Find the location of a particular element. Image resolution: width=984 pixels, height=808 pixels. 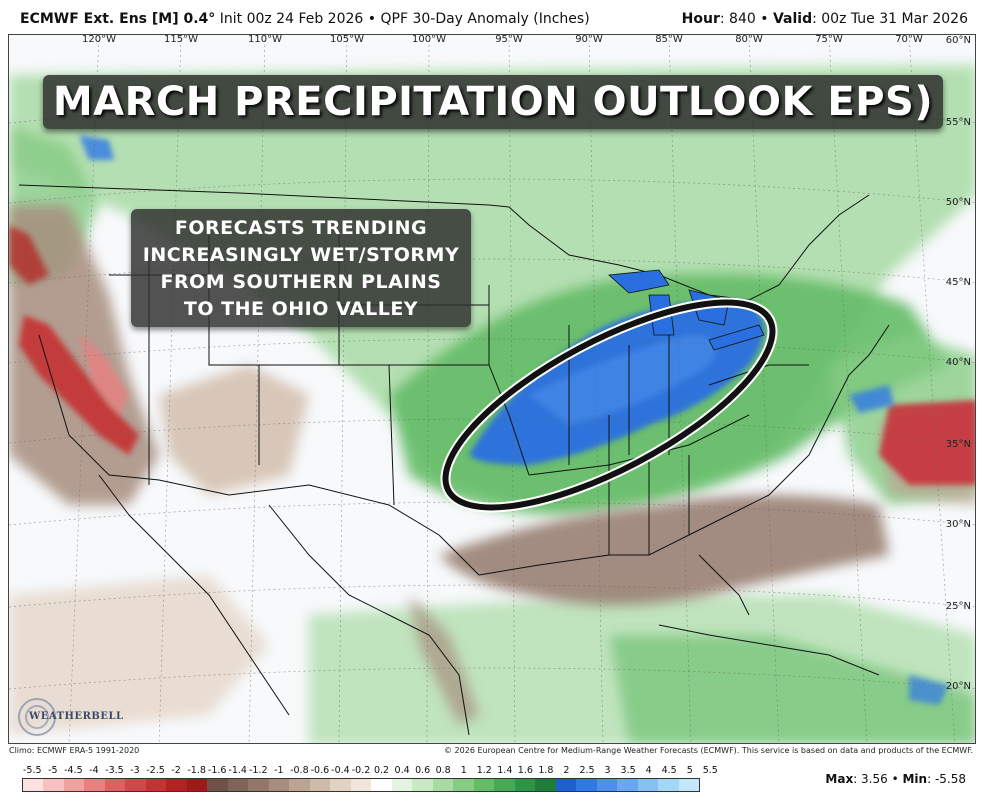

legend-label: 0.8 is located at coordinates (443, 770).